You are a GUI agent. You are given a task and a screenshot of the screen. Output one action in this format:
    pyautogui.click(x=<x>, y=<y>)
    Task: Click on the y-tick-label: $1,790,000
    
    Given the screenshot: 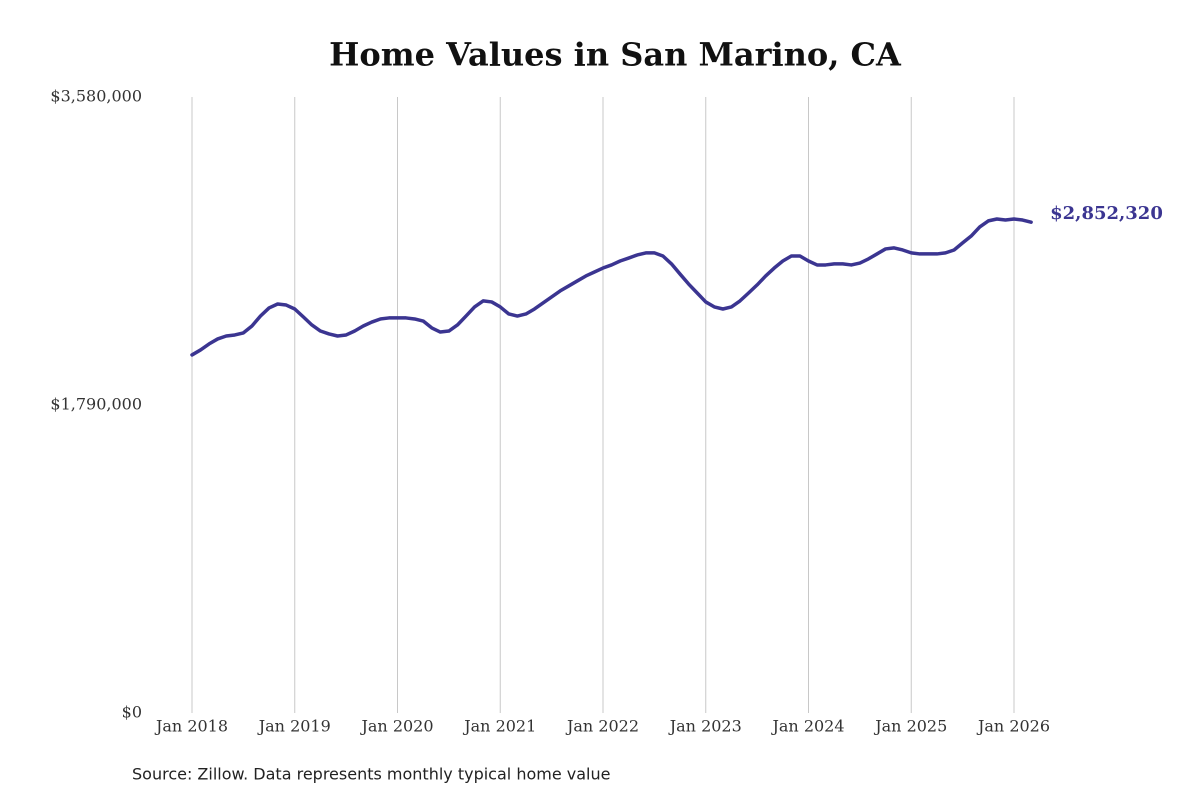 What is the action you would take?
    pyautogui.click(x=96, y=404)
    